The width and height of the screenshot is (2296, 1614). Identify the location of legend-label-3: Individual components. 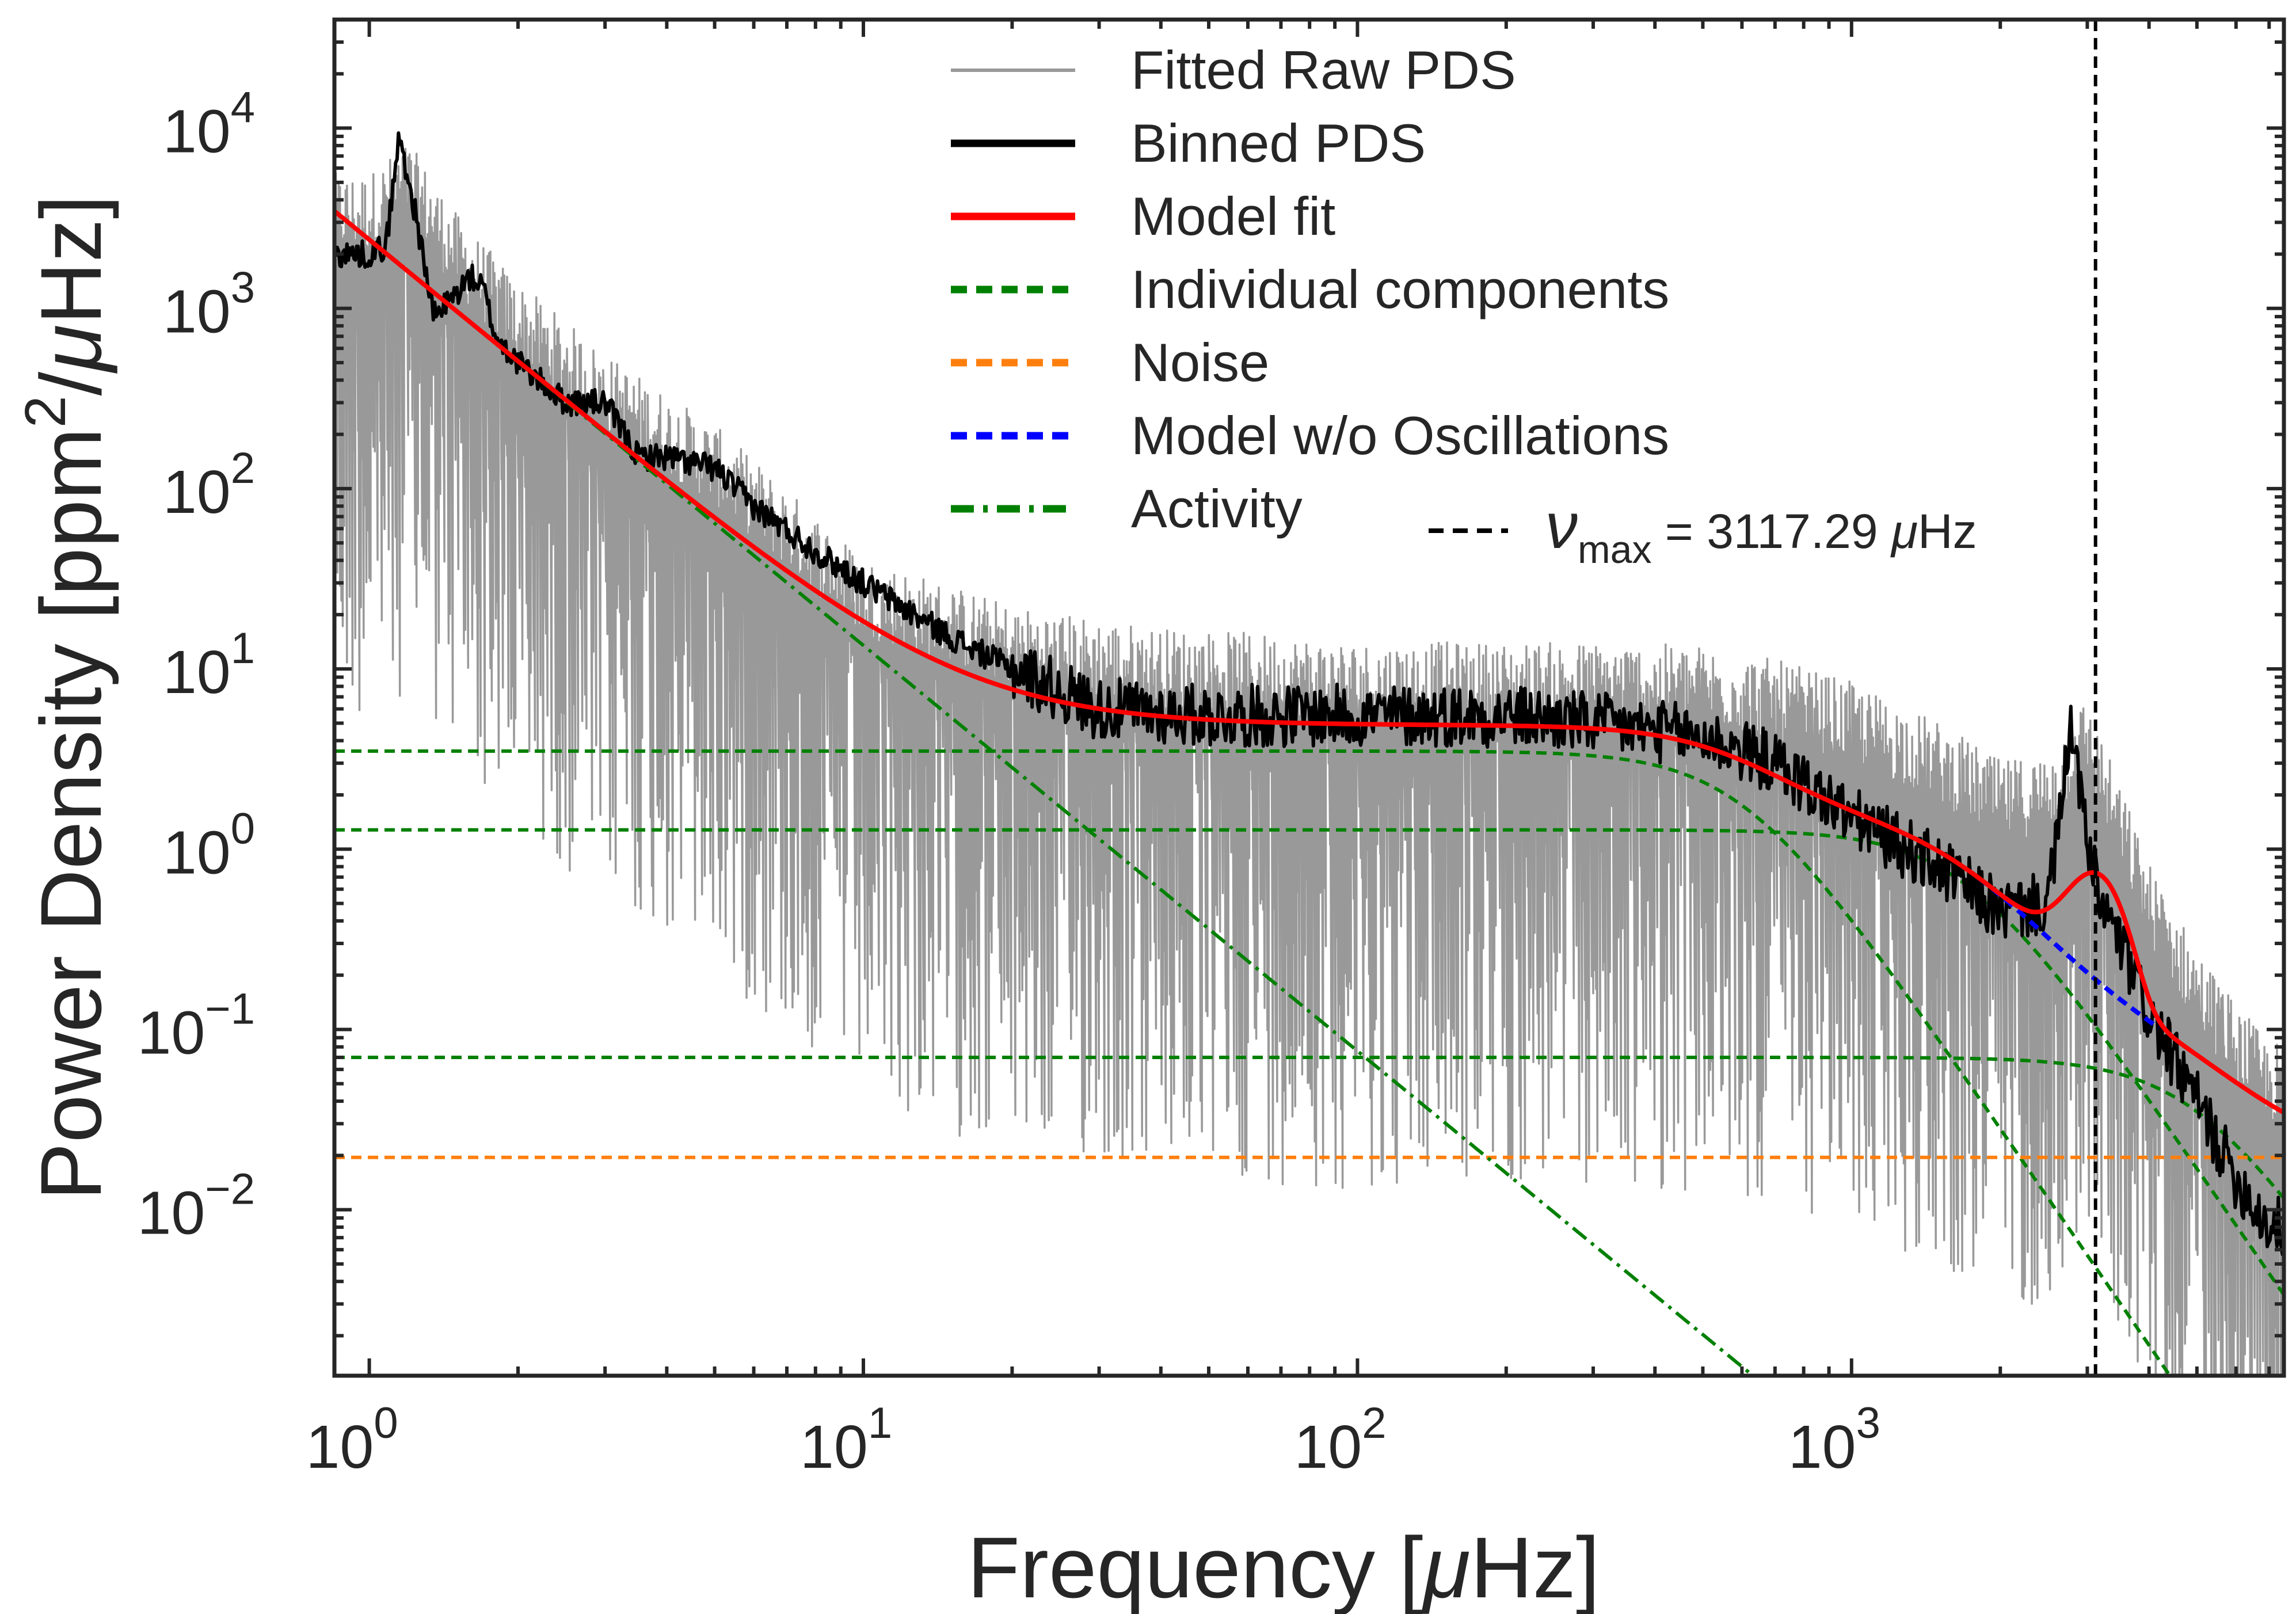
(1400, 289).